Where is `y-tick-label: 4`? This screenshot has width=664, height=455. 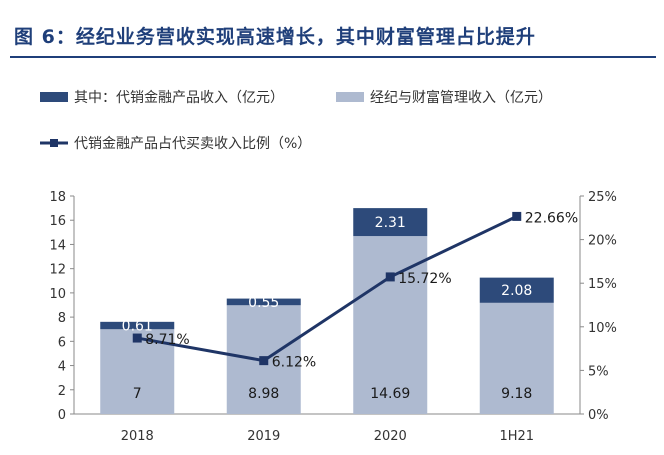
y-tick-label: 4 is located at coordinates (62, 367).